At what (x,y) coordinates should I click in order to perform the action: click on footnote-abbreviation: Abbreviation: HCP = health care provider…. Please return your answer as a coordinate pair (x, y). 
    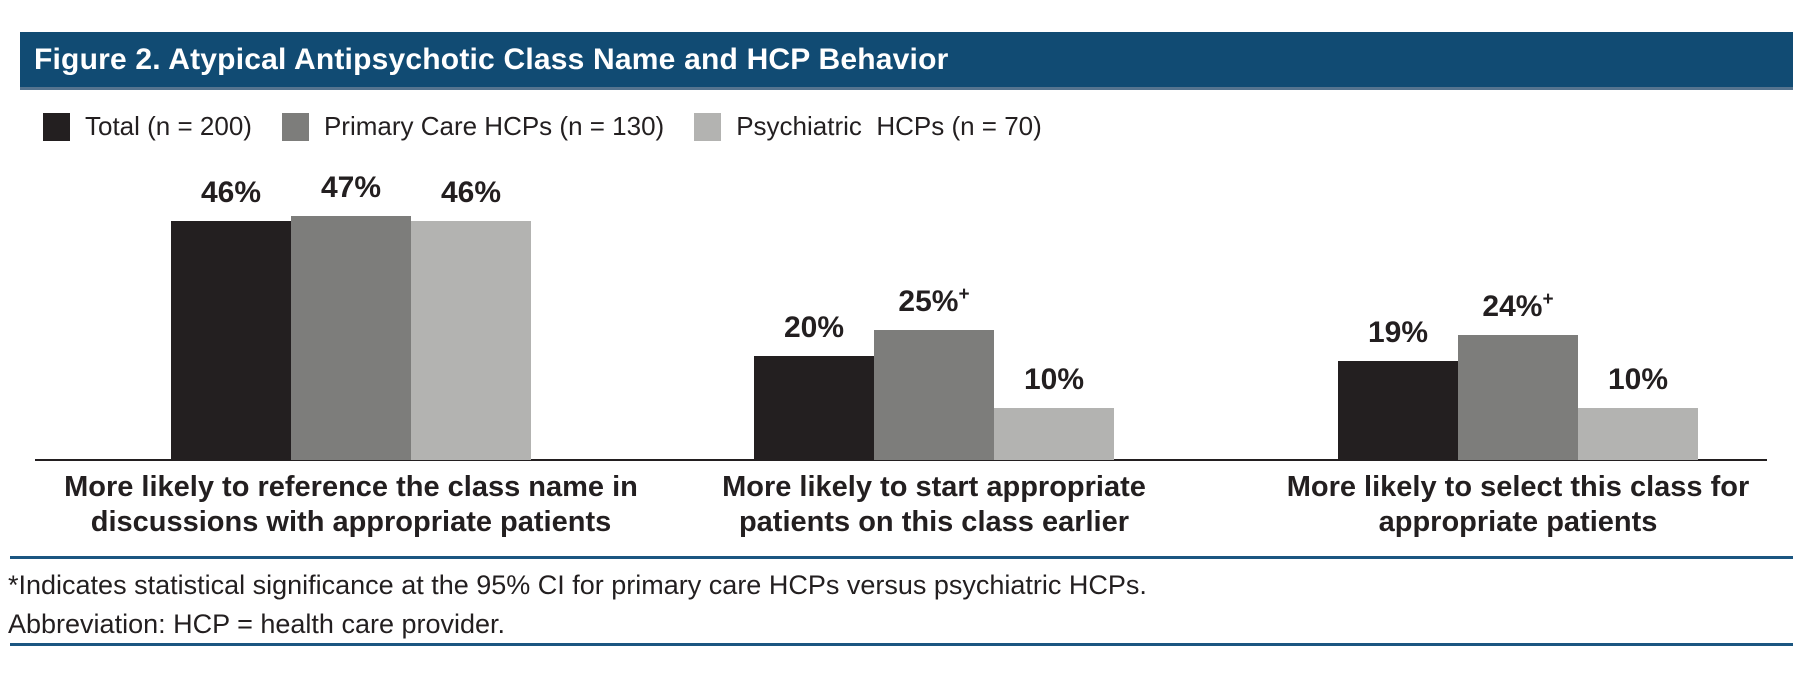
    Looking at the image, I should click on (257, 624).